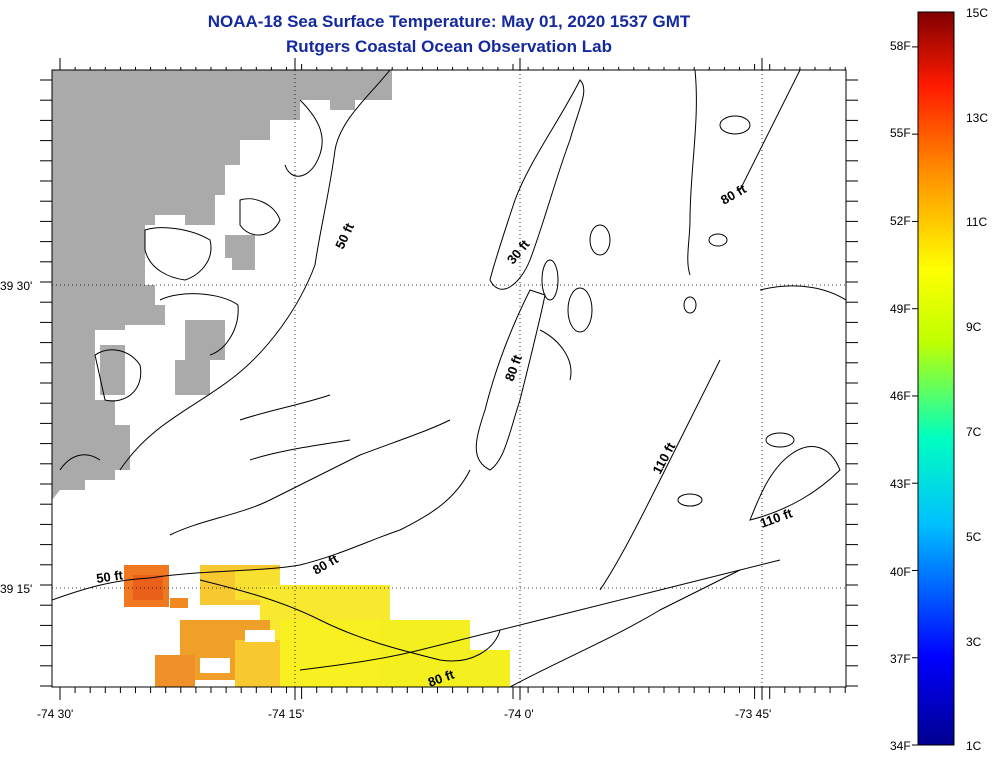 Image resolution: width=992 pixels, height=761 pixels. Describe the element at coordinates (974, 642) in the screenshot. I see `colorbar-c-label: 3C` at that location.